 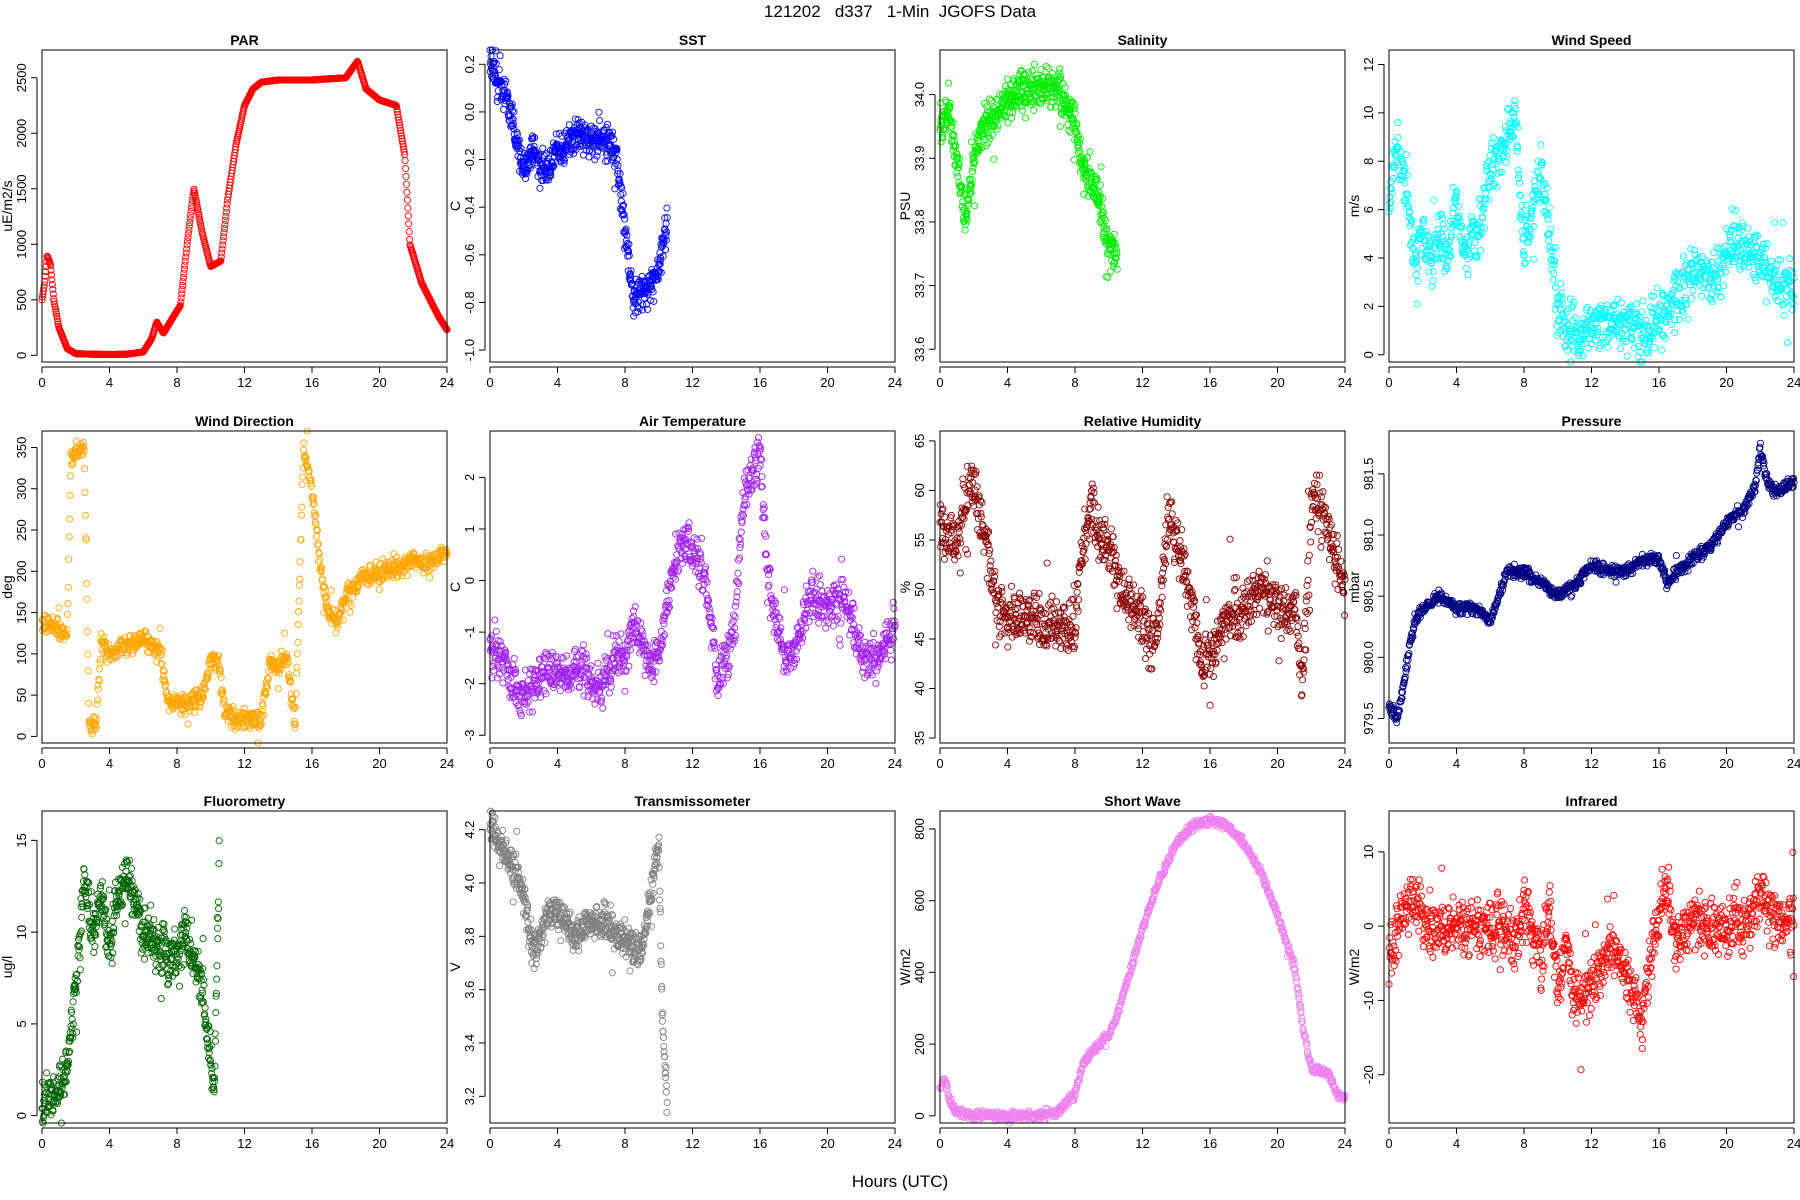 What do you see at coordinates (21, 448) in the screenshot?
I see `y-tick-label: 350` at bounding box center [21, 448].